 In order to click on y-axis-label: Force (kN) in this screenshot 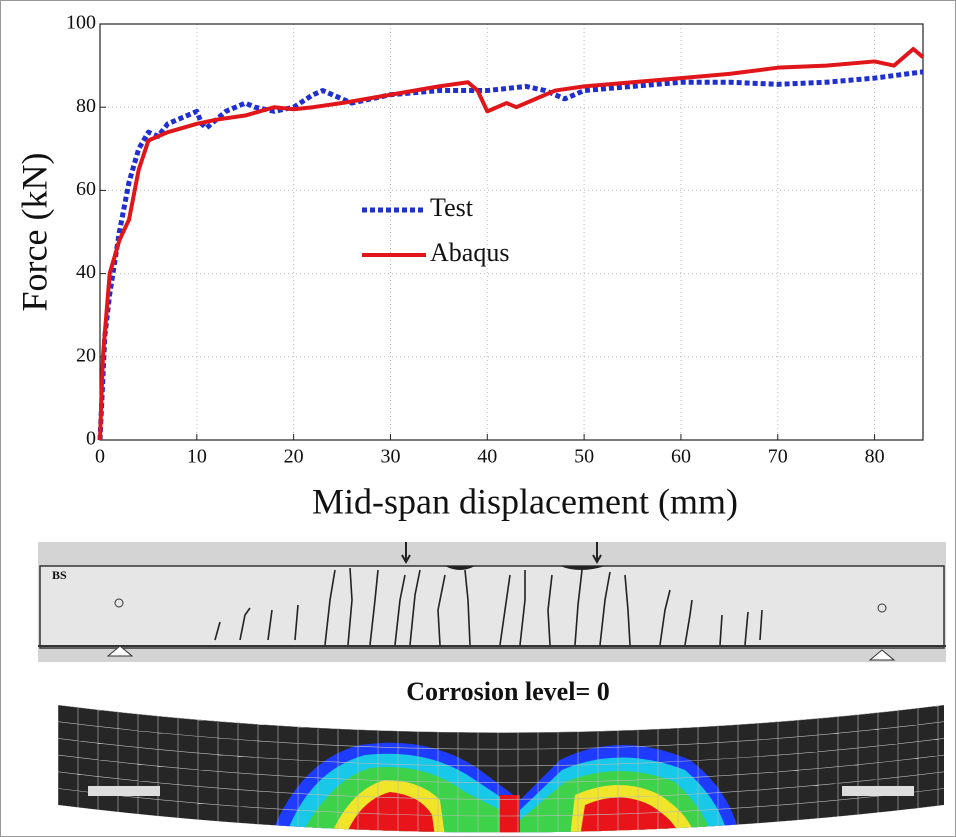, I will do `click(34, 232)`.